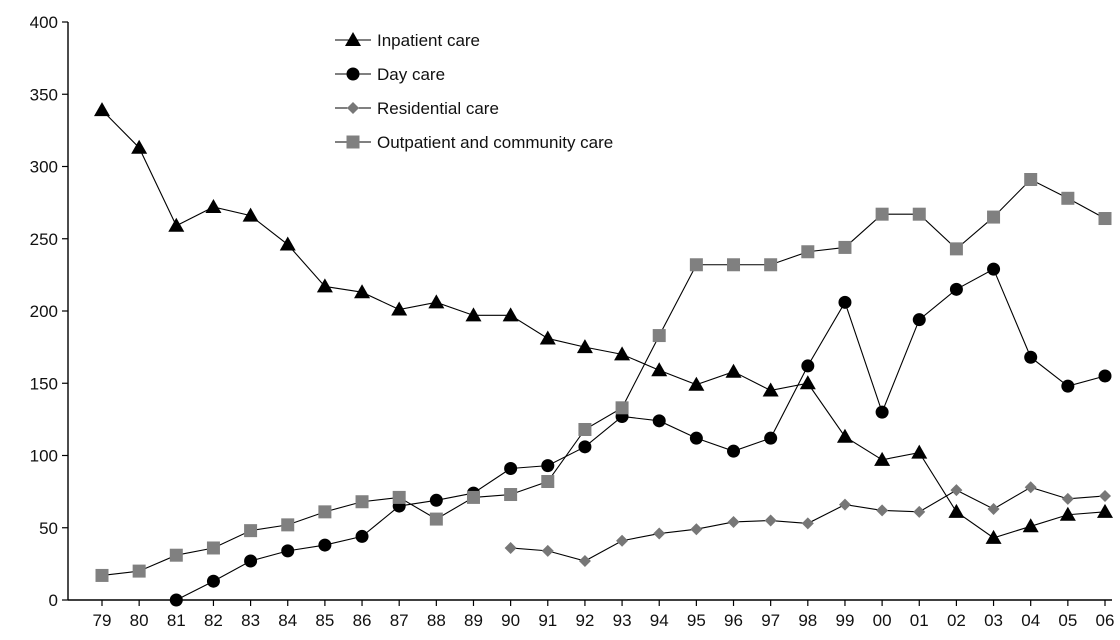 The width and height of the screenshot is (1120, 640). I want to click on x-tick-label: 93, so click(622, 620).